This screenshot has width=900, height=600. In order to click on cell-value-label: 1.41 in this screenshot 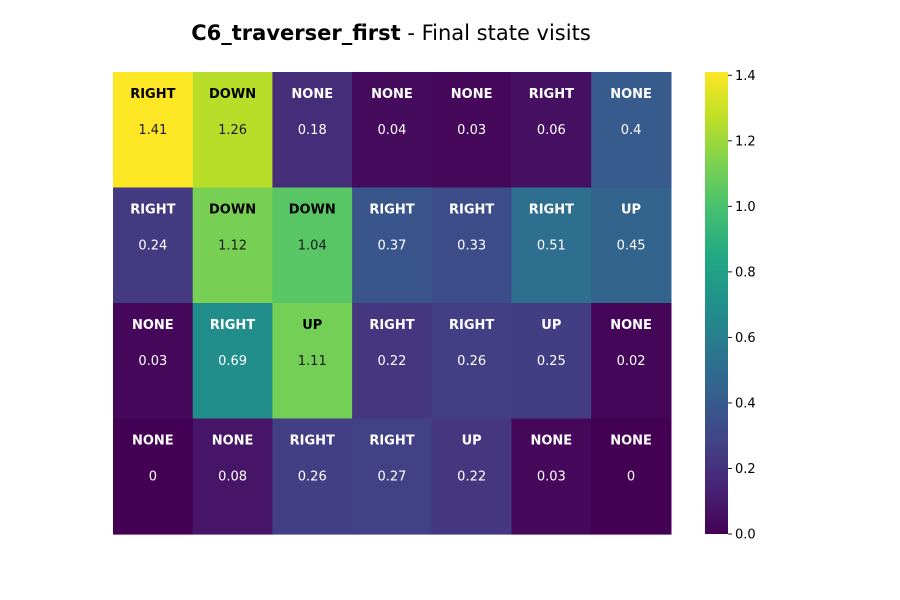, I will do `click(152, 130)`.